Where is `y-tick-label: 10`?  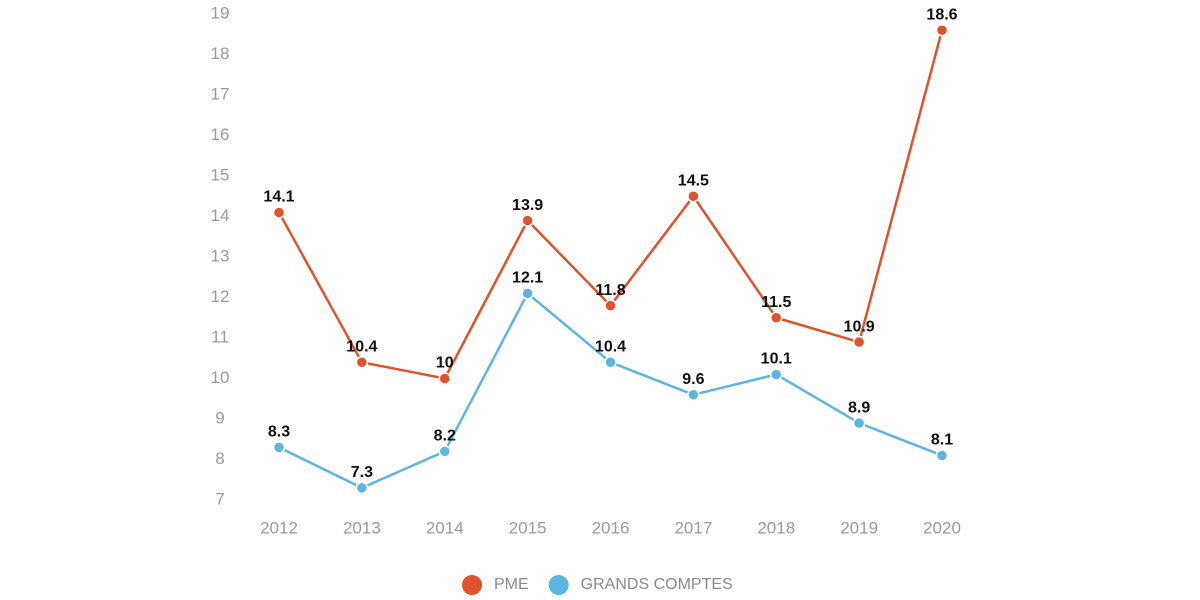 y-tick-label: 10 is located at coordinates (220, 377).